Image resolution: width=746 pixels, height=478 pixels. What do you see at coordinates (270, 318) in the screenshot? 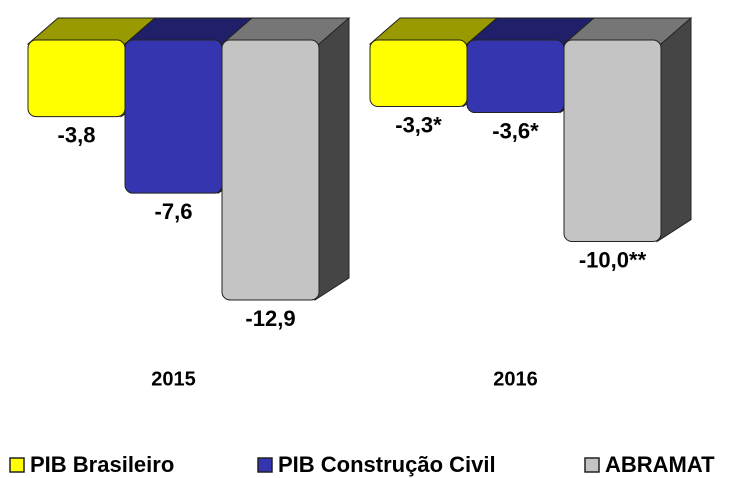
I see `value-label: -12,9` at bounding box center [270, 318].